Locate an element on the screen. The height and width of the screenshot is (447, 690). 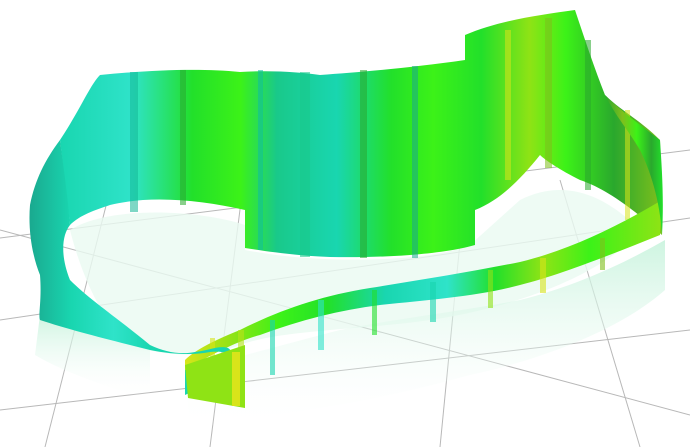
left-reflection is located at coordinates (92, 357).